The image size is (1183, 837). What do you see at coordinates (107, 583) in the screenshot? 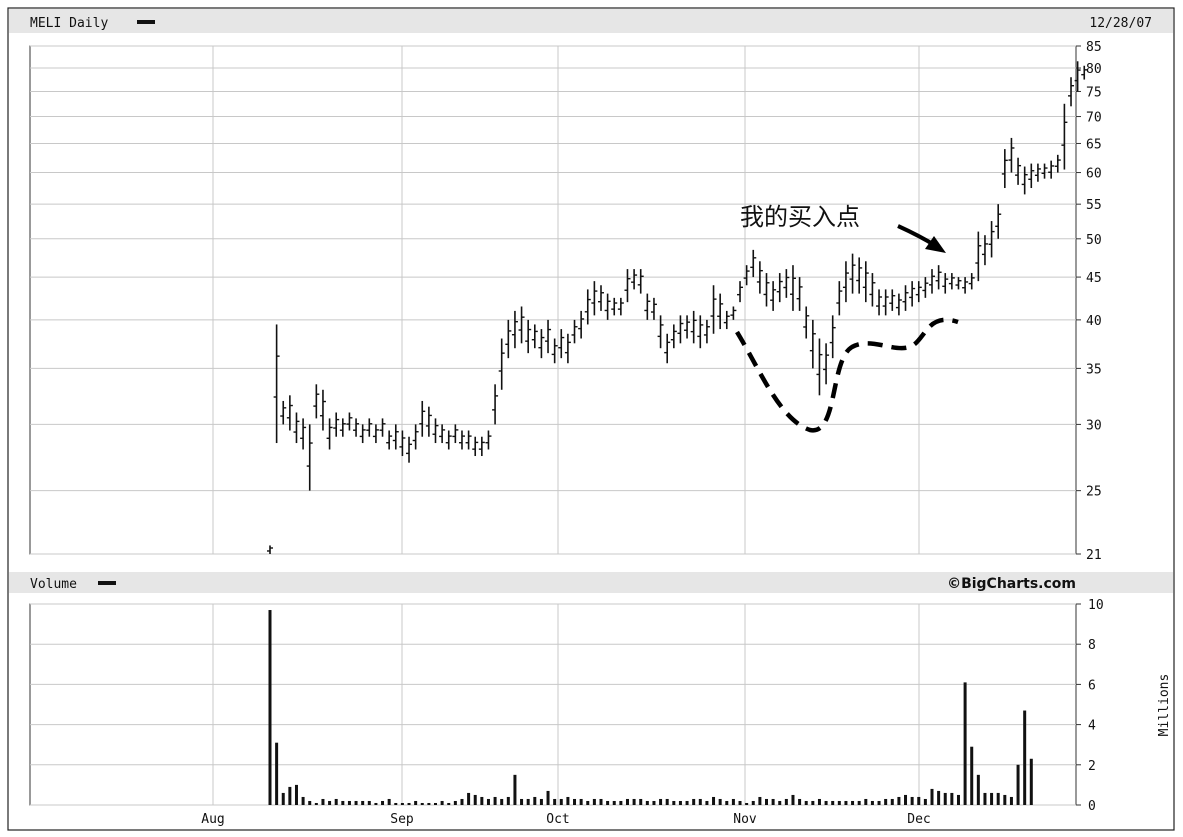
I see `volume-legend-swatch` at bounding box center [107, 583].